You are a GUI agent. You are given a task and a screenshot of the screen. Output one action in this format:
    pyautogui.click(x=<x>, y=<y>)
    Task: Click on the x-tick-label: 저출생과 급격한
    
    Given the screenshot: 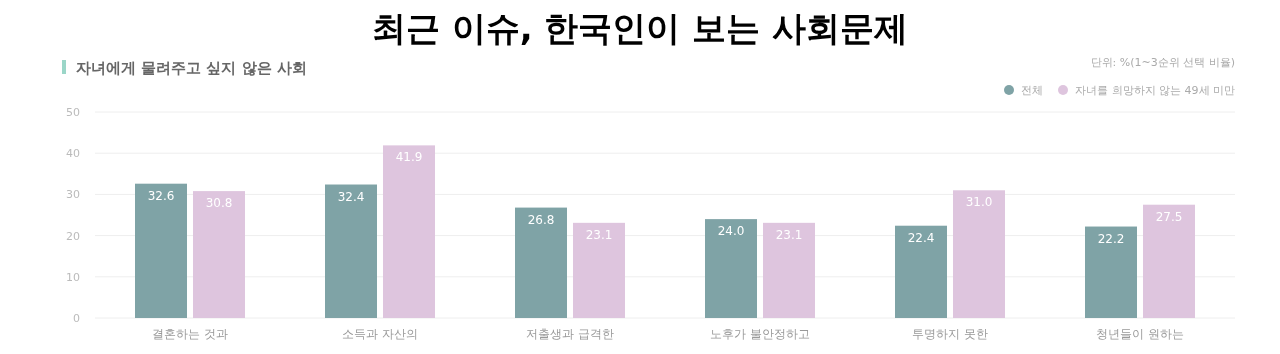 What is the action you would take?
    pyautogui.click(x=570, y=334)
    